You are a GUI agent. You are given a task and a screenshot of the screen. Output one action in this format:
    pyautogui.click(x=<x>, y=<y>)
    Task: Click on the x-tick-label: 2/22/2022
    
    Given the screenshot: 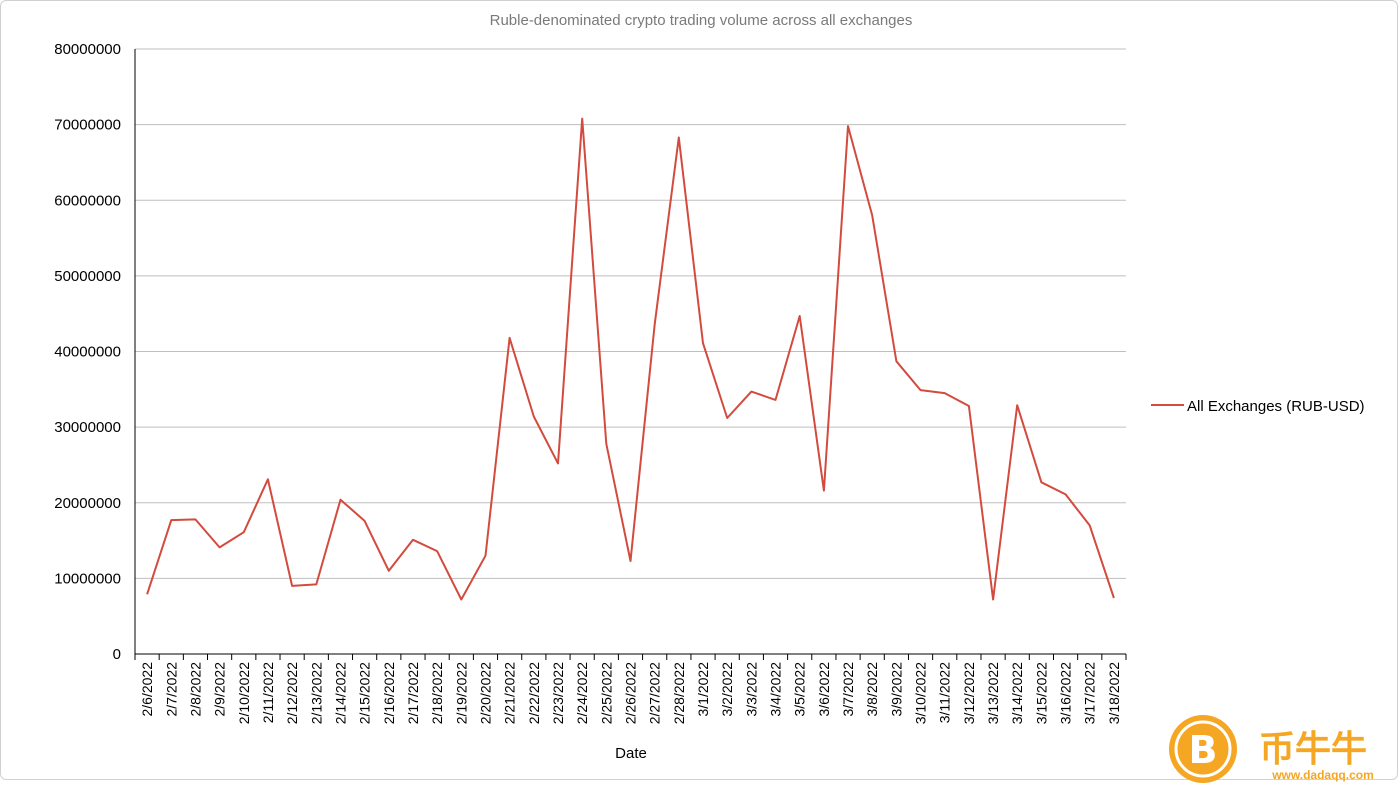 What is the action you would take?
    pyautogui.click(x=534, y=693)
    